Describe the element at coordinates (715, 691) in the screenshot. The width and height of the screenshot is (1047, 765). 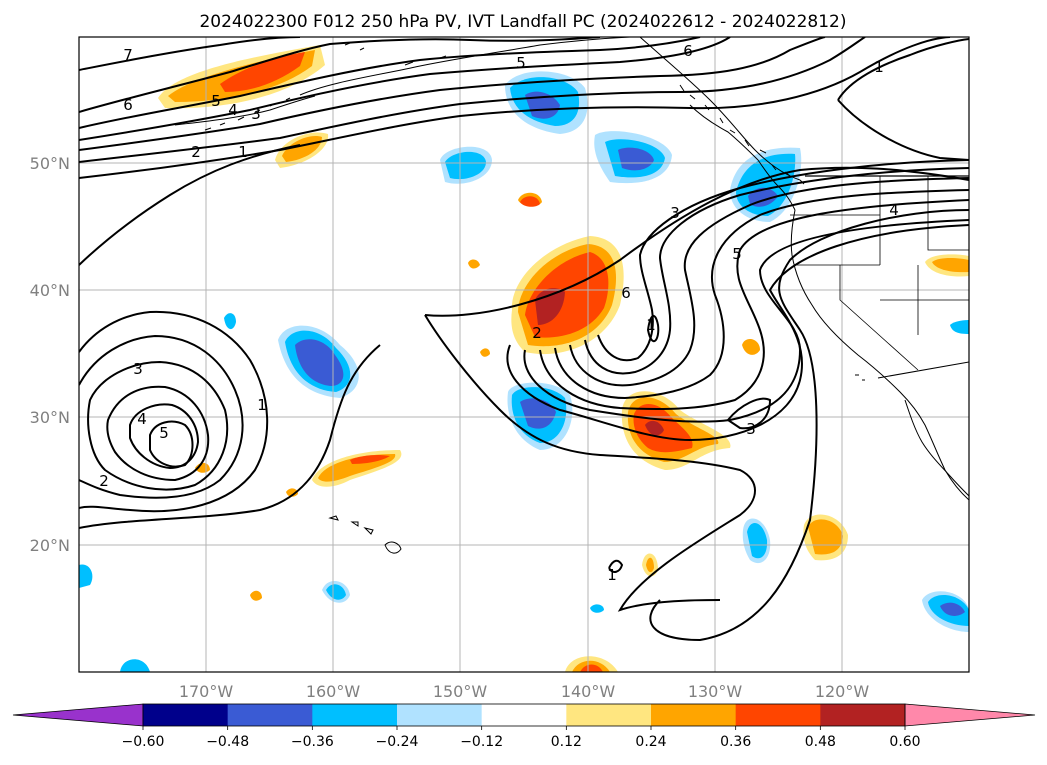
I see `lon-tick-label: 130°W` at that location.